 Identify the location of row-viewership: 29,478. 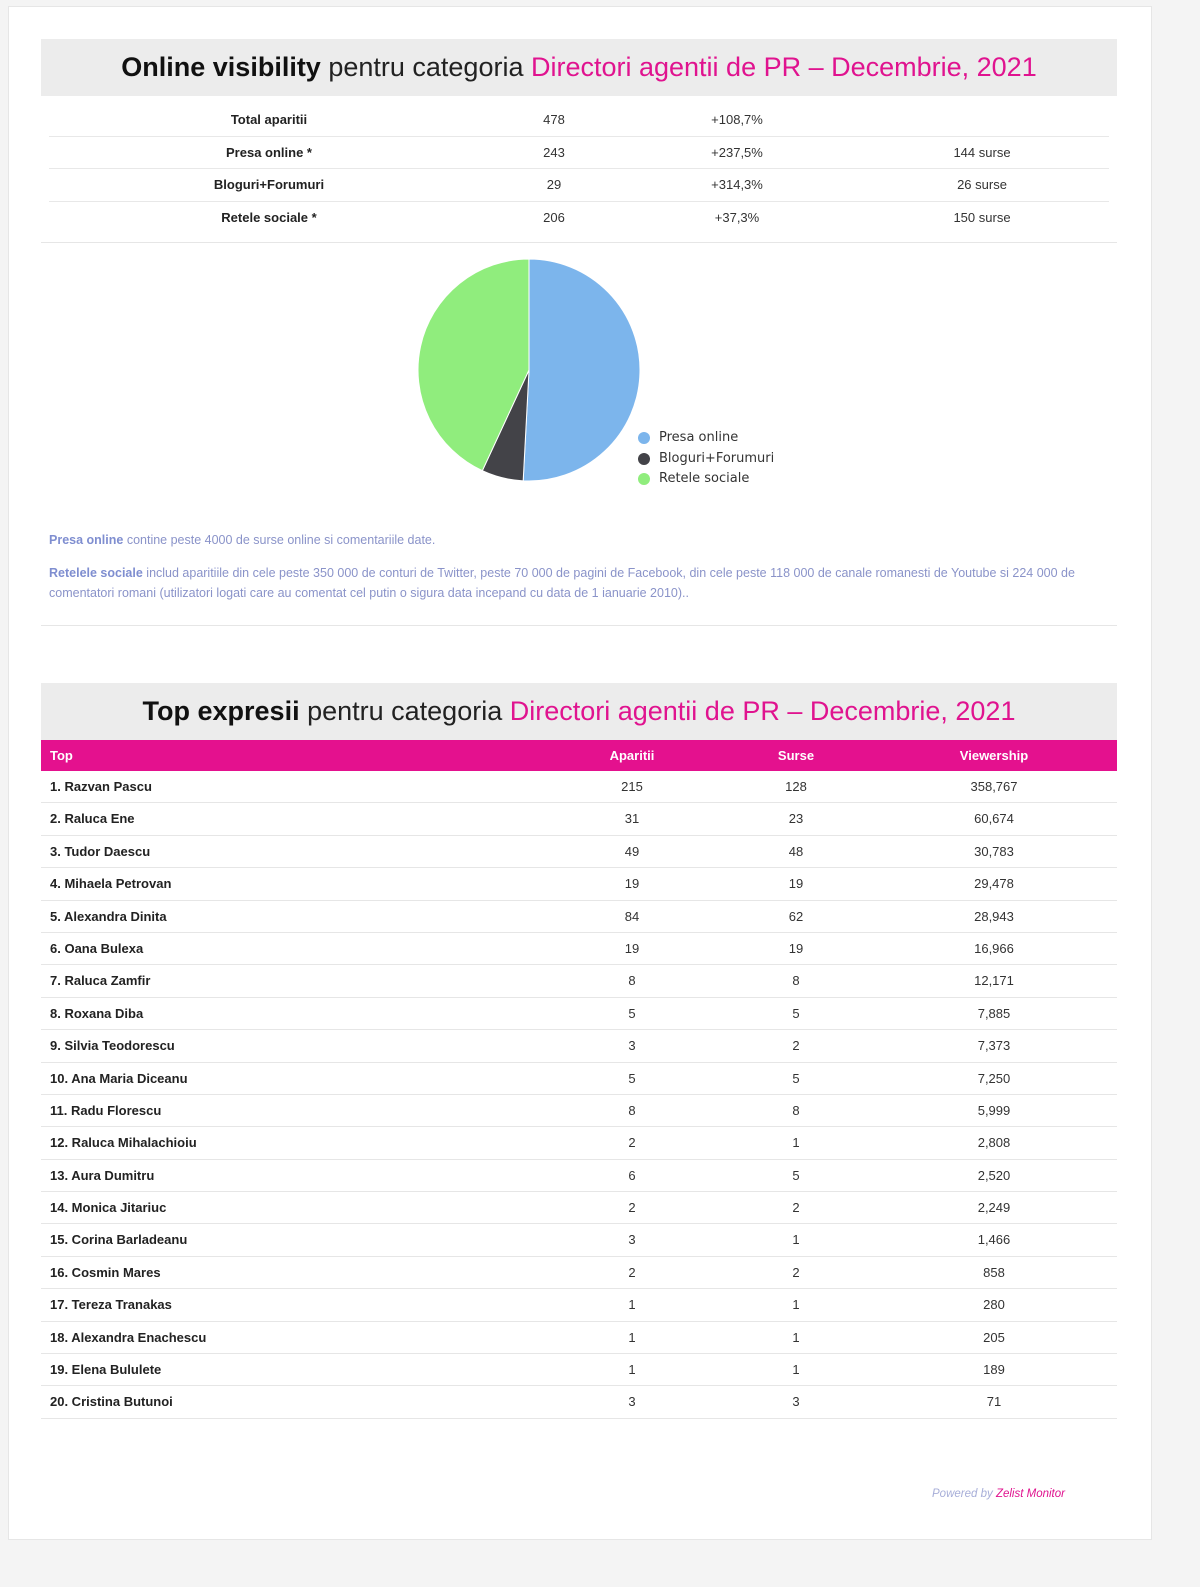
(994, 884).